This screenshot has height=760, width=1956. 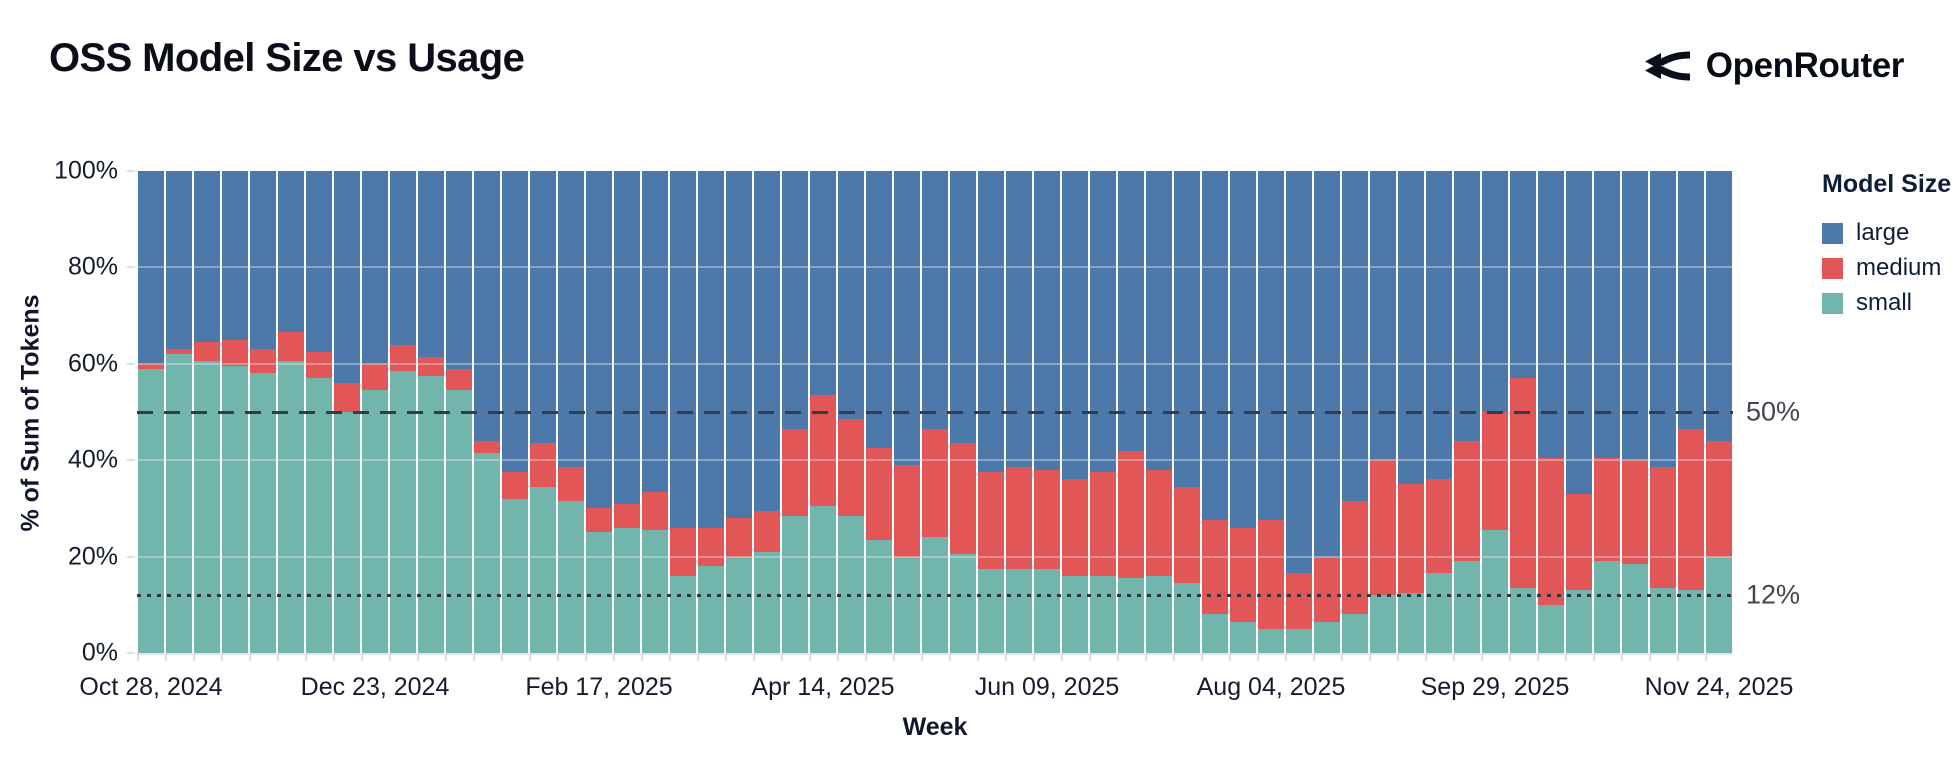 I want to click on legend-swatch-small, so click(x=1832, y=303).